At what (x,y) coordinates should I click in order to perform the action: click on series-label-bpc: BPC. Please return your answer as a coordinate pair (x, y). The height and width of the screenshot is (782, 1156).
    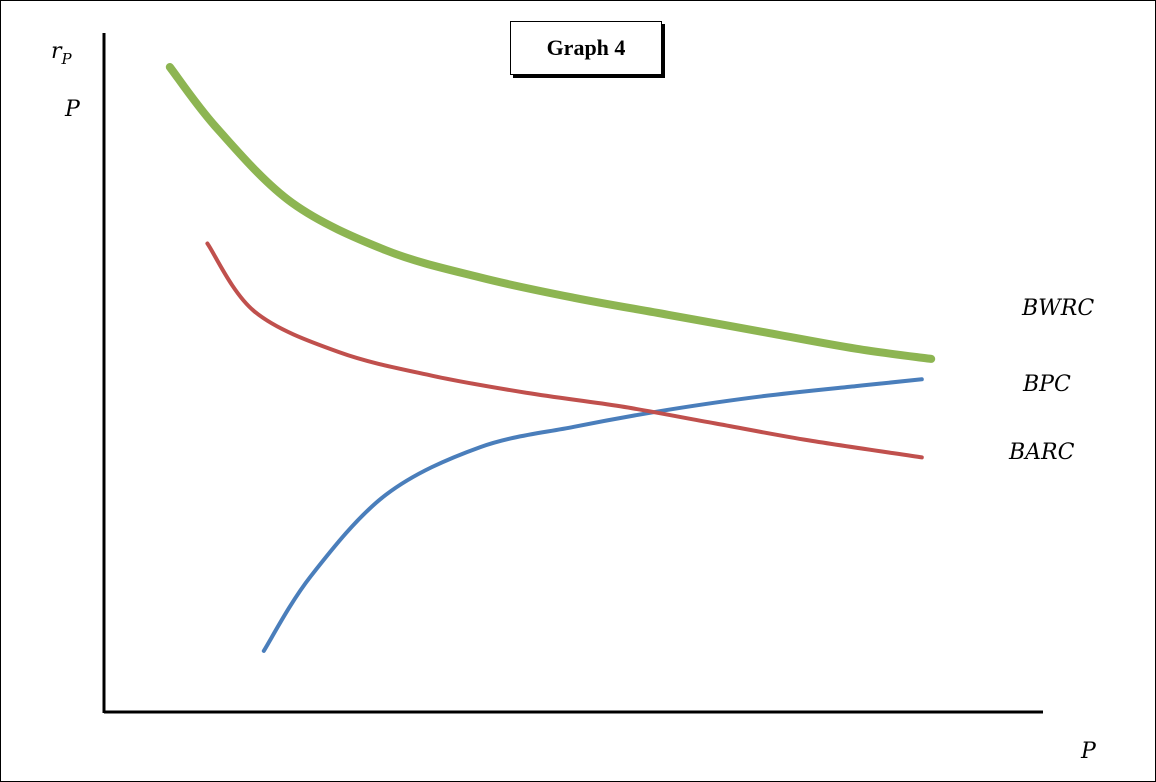
    Looking at the image, I should click on (1046, 384).